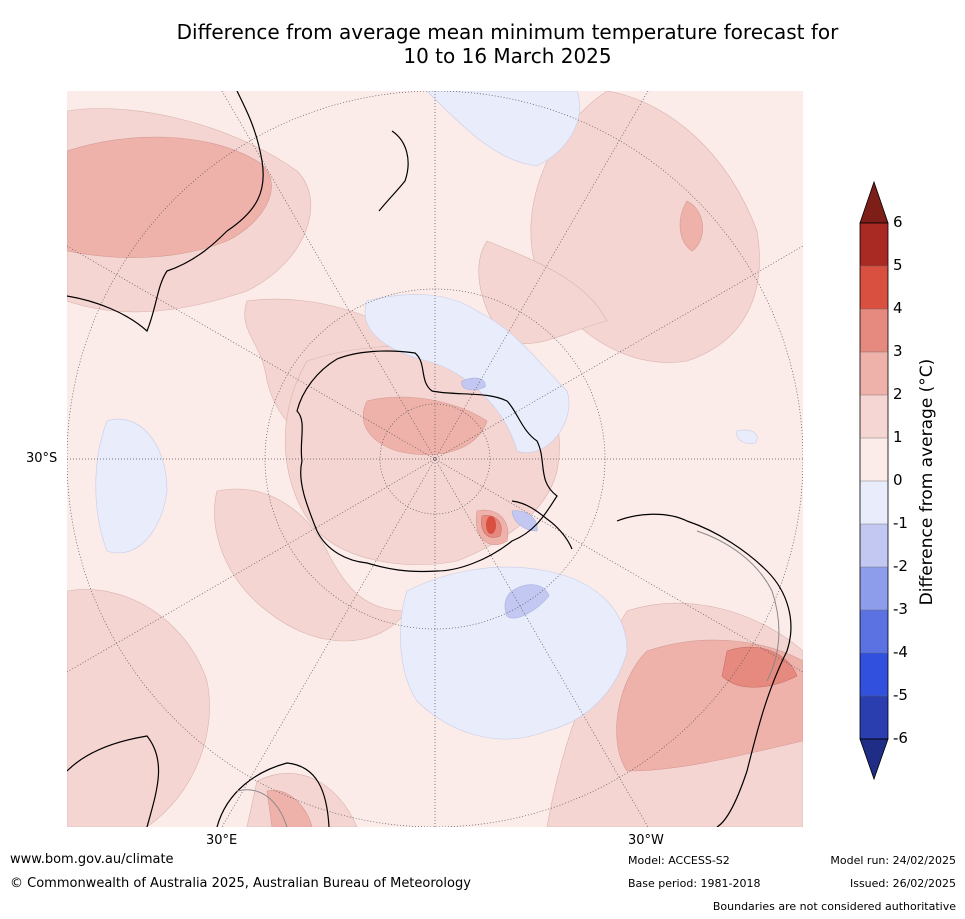 The height and width of the screenshot is (919, 965). I want to click on africa-coastline, so click(113, 781).